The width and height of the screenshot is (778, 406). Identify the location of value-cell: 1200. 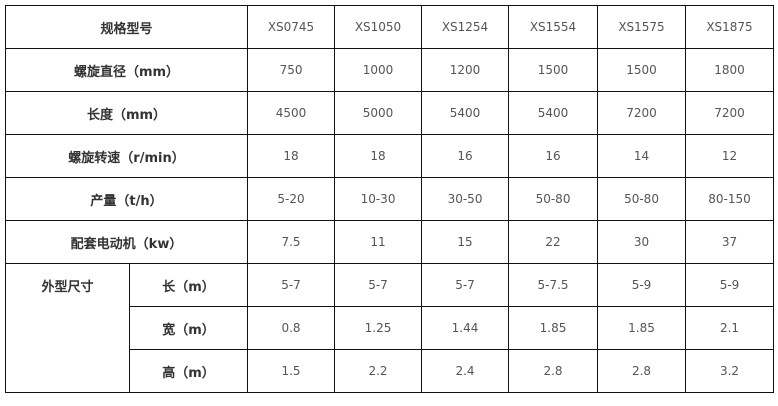
(465, 70).